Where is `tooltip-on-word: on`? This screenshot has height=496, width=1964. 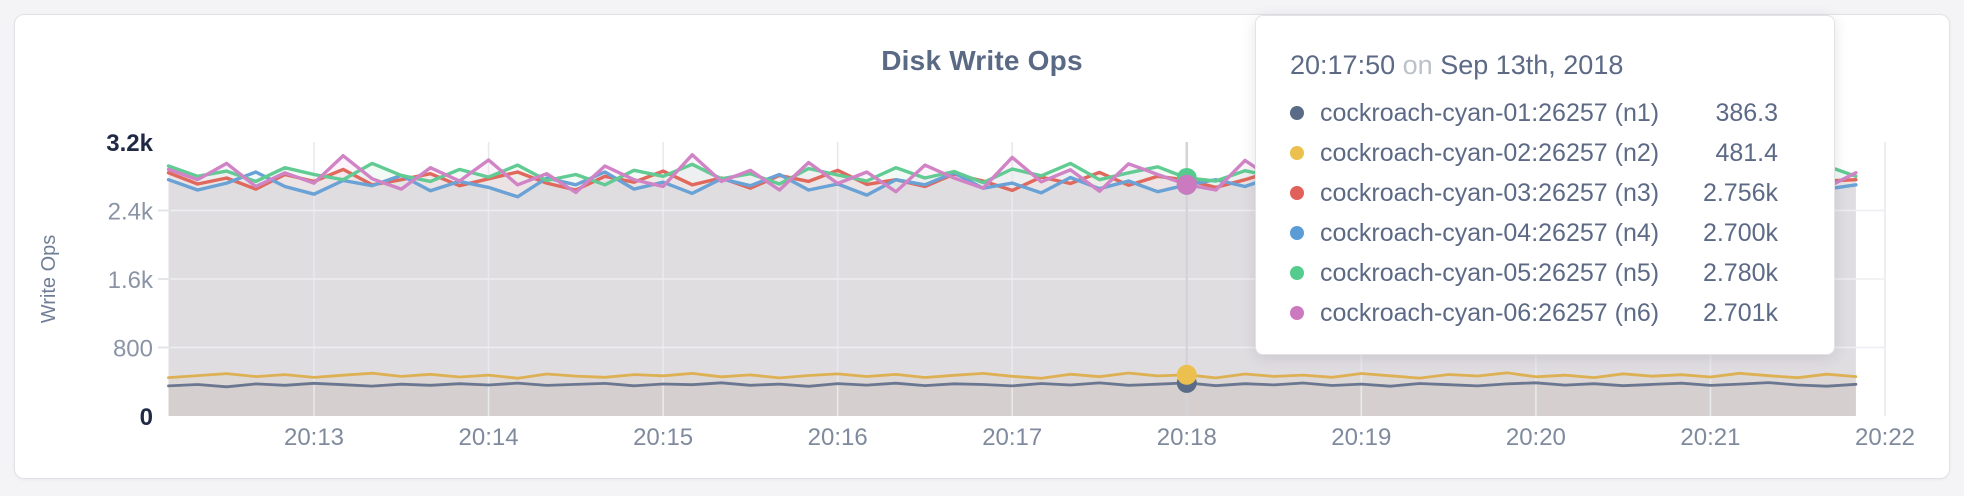 tooltip-on-word: on is located at coordinates (1417, 65).